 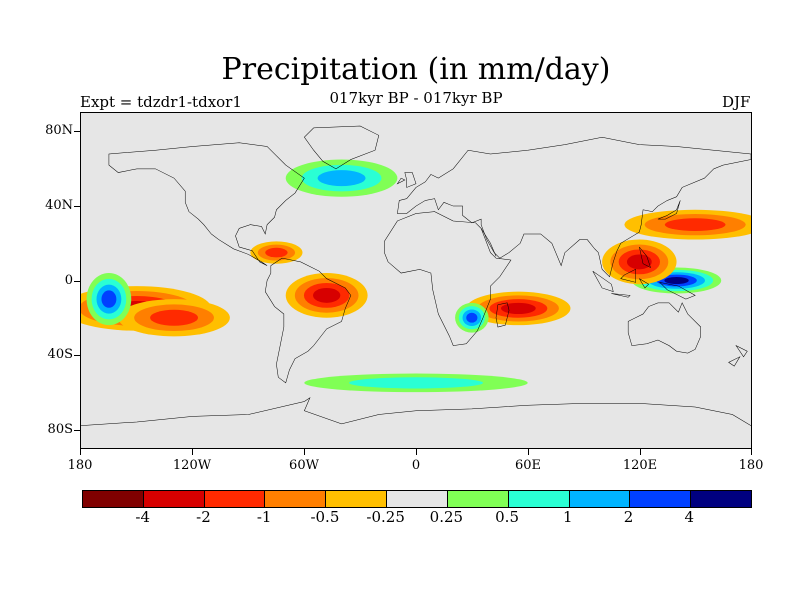 What do you see at coordinates (304, 465) in the screenshot?
I see `lon-label-60w: 60W` at bounding box center [304, 465].